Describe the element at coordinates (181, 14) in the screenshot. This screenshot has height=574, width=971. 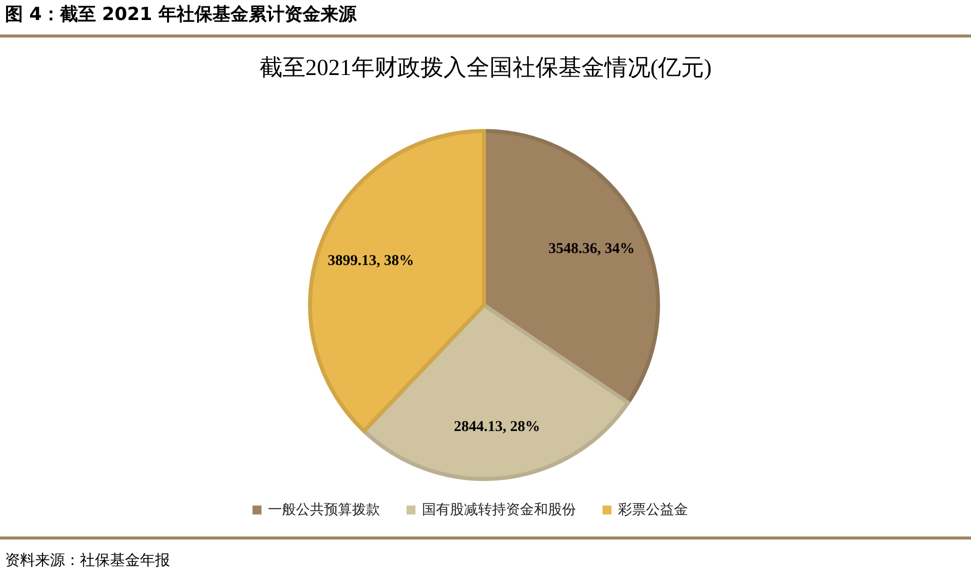
I see `caption: 图 4：截至 2021 年社保基金累计资金来源` at that location.